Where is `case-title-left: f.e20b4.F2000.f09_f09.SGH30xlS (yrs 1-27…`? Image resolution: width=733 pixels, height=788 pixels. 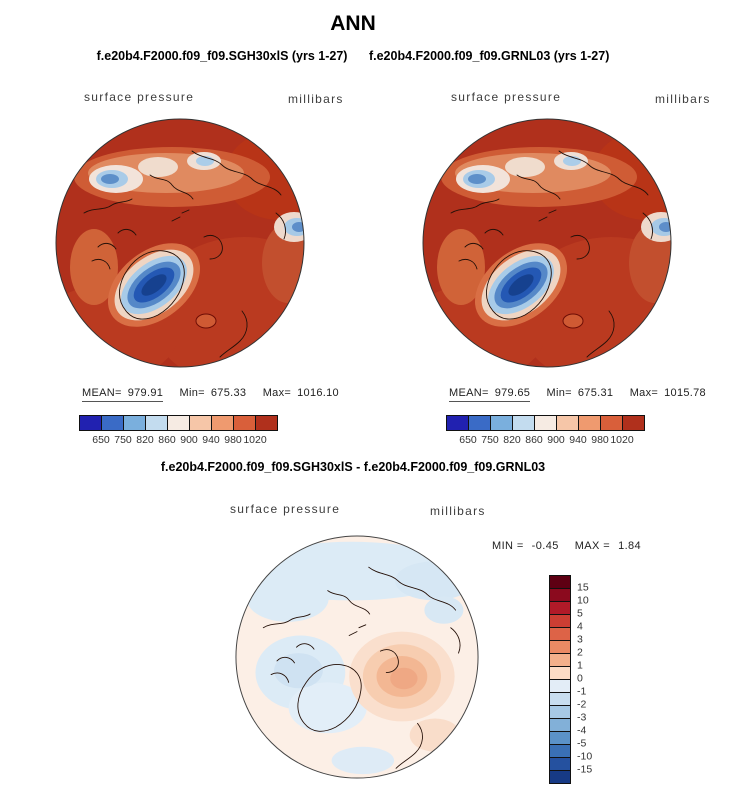 case-title-left: f.e20b4.F2000.f09_f09.SGH30xlS (yrs 1-27… is located at coordinates (222, 56).